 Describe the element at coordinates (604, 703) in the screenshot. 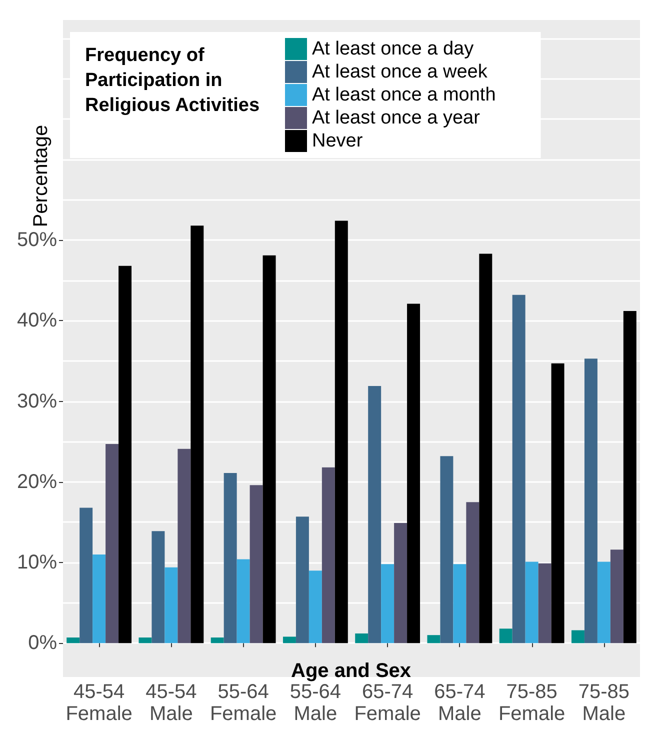

I see `x-tick-label: 75-85 Male` at that location.